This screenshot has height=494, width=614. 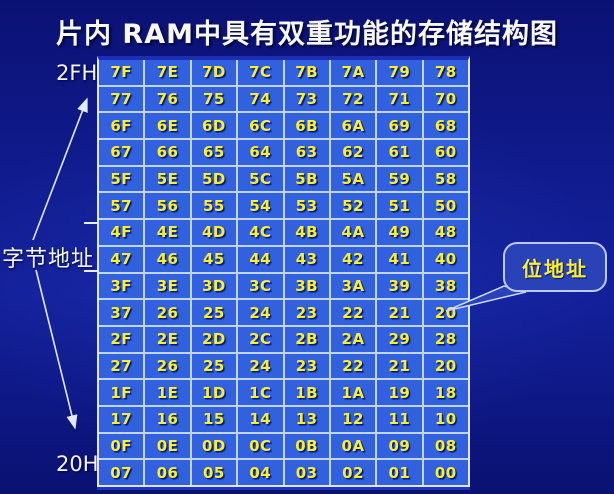 What do you see at coordinates (121, 99) in the screenshot?
I see `bit-cell: 77` at bounding box center [121, 99].